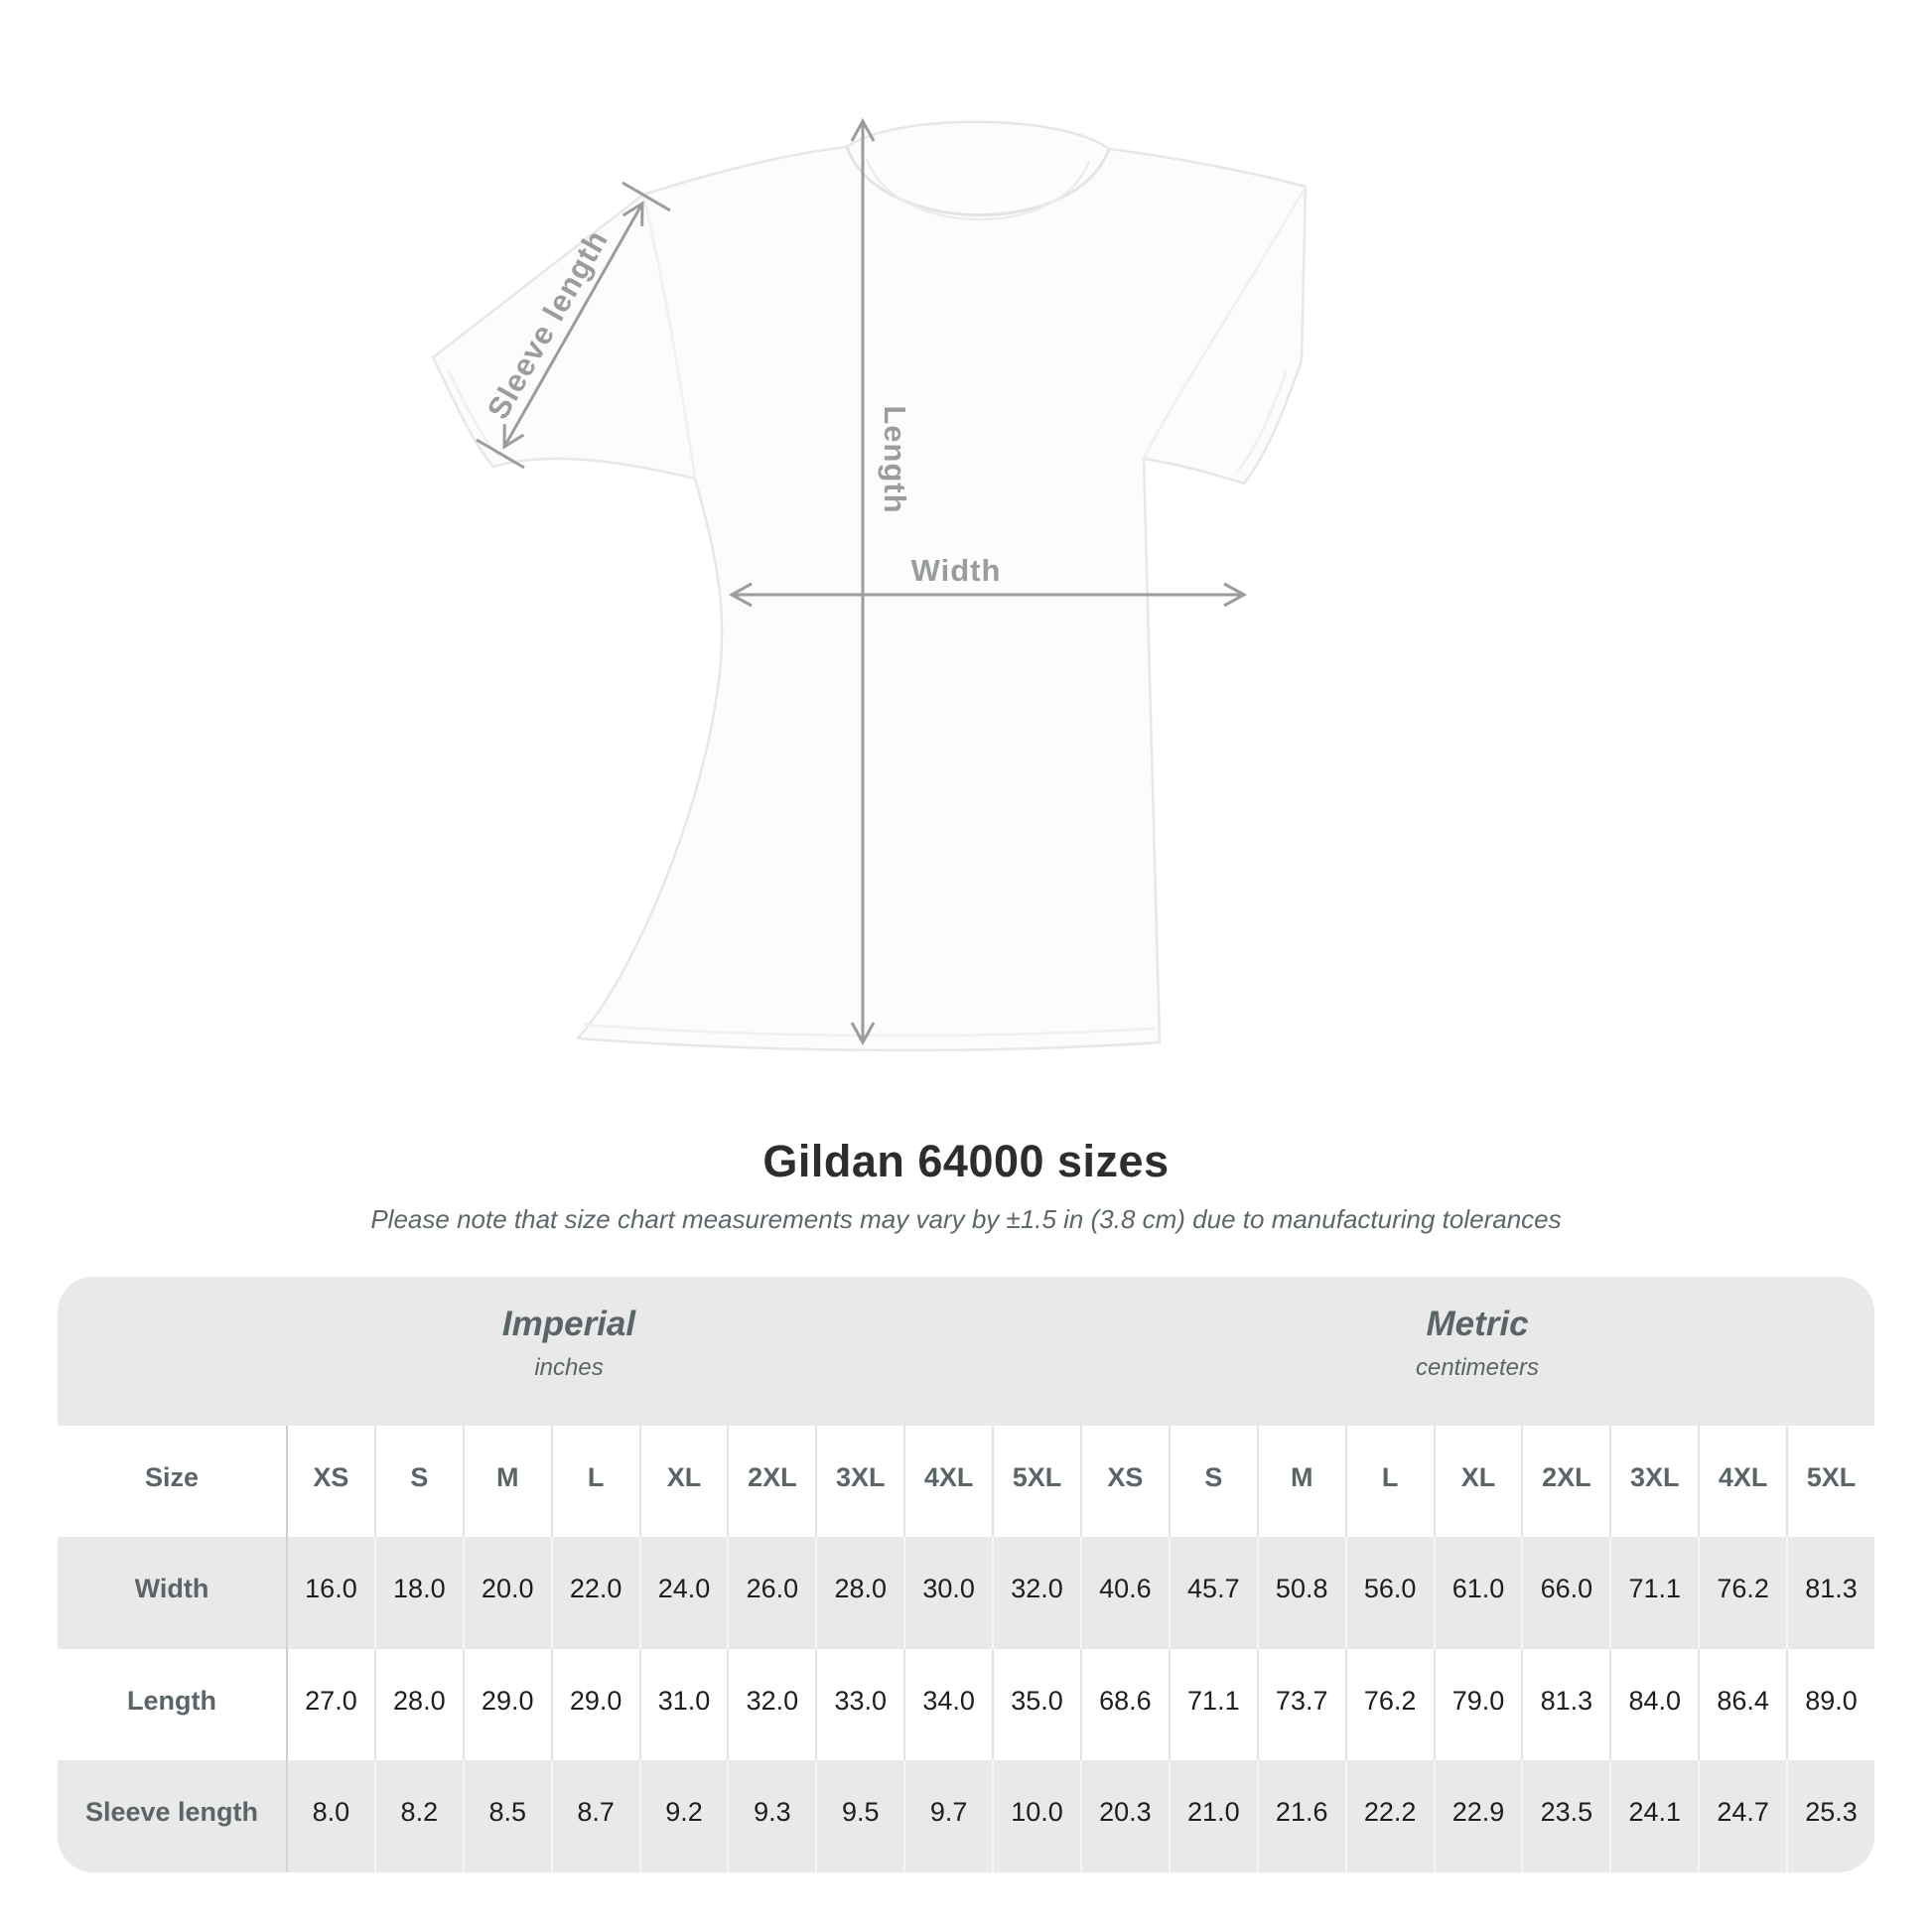 The image size is (1932, 1932). What do you see at coordinates (1212, 1816) in the screenshot?
I see `value-cell: 21.0` at bounding box center [1212, 1816].